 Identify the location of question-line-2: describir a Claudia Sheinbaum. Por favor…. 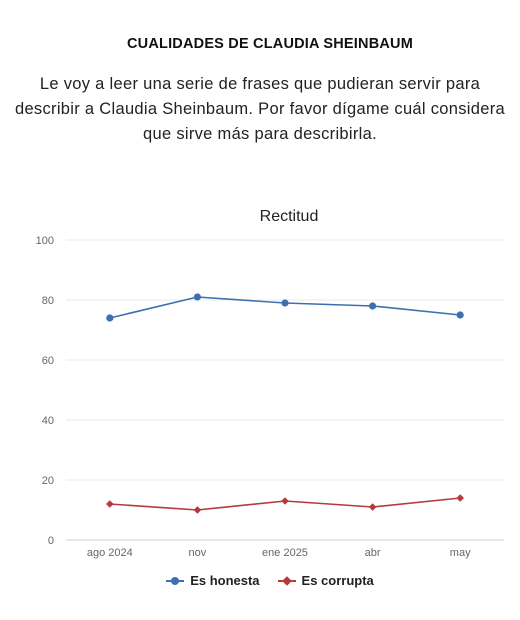
(260, 109).